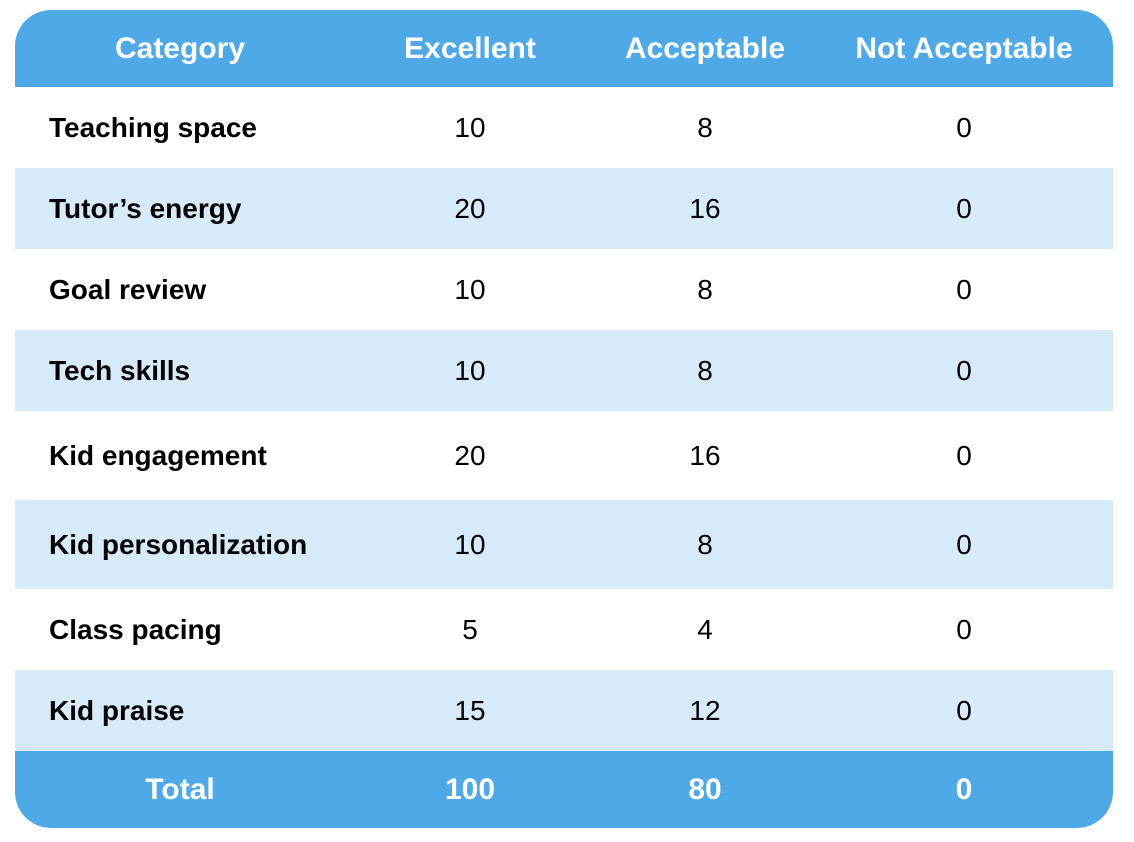 The height and width of the screenshot is (842, 1134). Describe the element at coordinates (564, 629) in the screenshot. I see `table-row: Class pacing 5 4 0` at that location.